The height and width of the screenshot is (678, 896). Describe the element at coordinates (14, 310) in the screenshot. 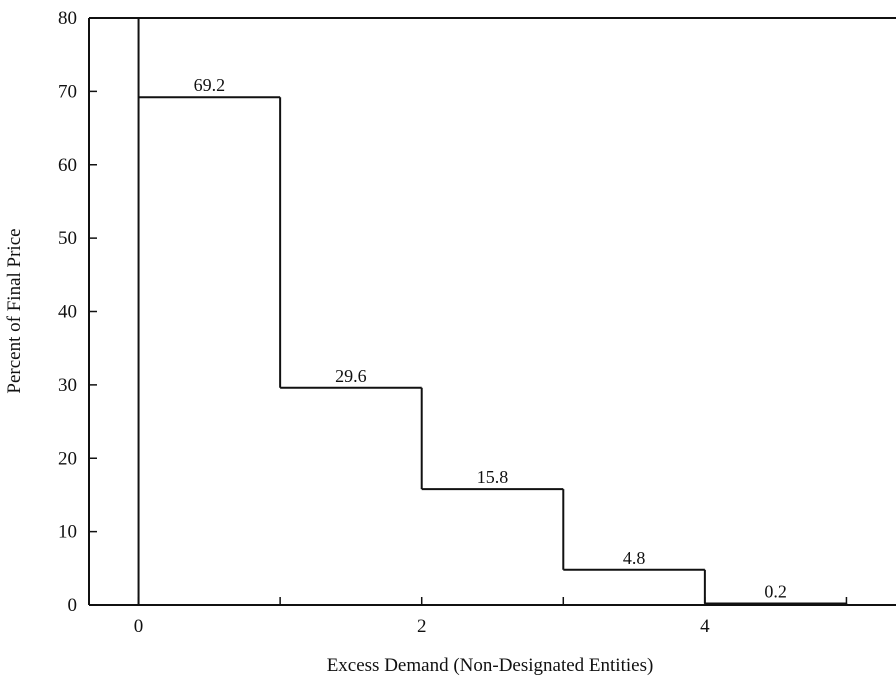

I see `y-axis-title: Percent of Final Price` at that location.